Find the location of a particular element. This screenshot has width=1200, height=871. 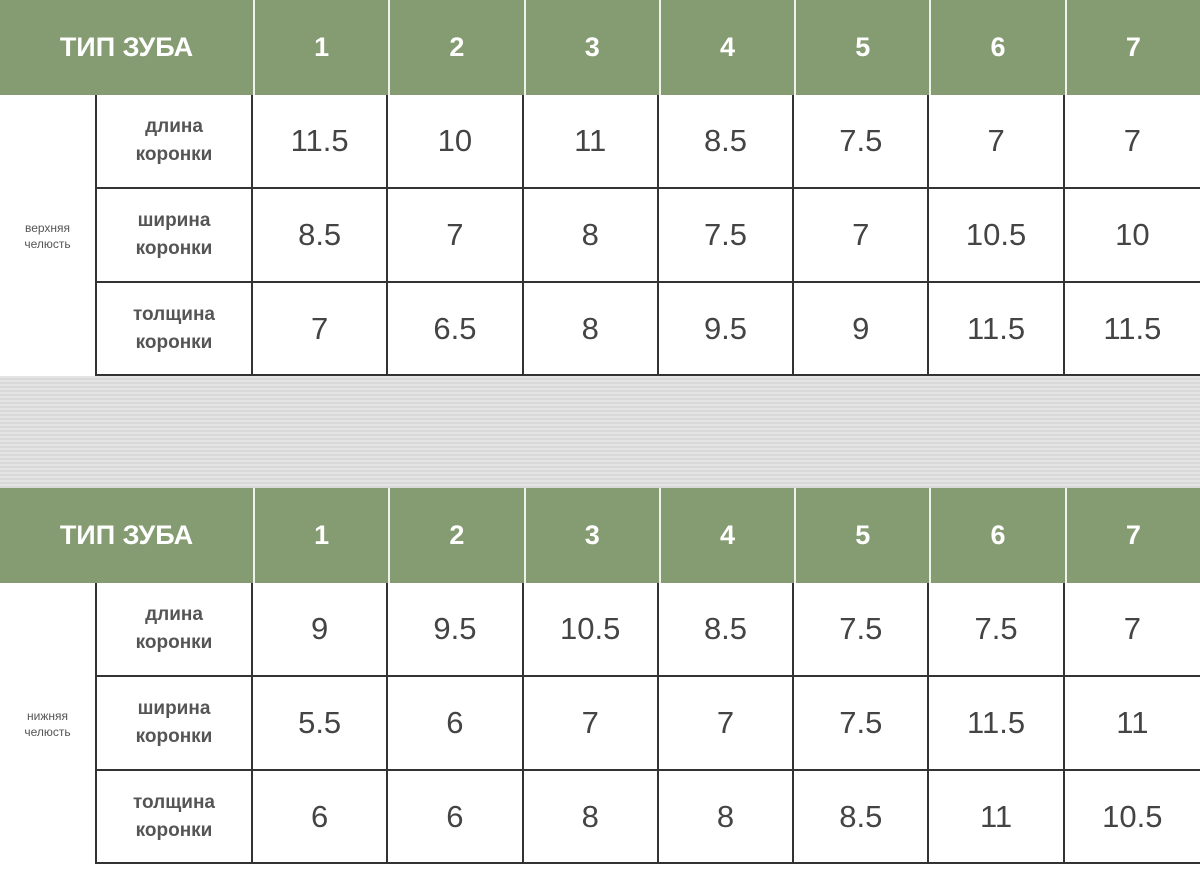

value-cell: 6.5 is located at coordinates (456, 329).